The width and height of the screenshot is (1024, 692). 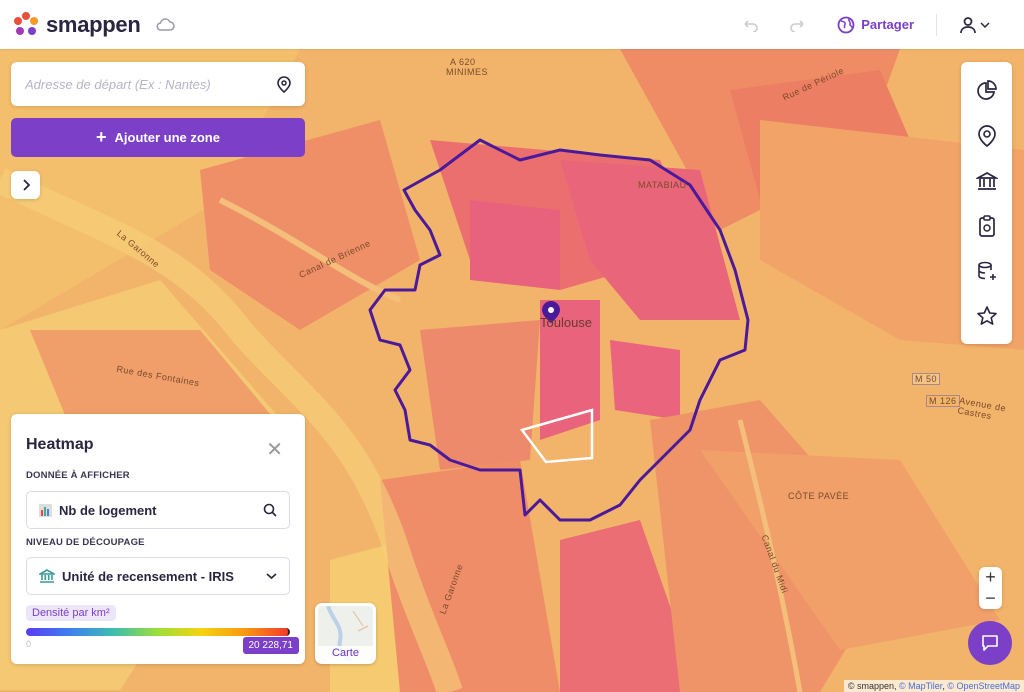 What do you see at coordinates (887, 24) in the screenshot?
I see `share-label: Partager` at bounding box center [887, 24].